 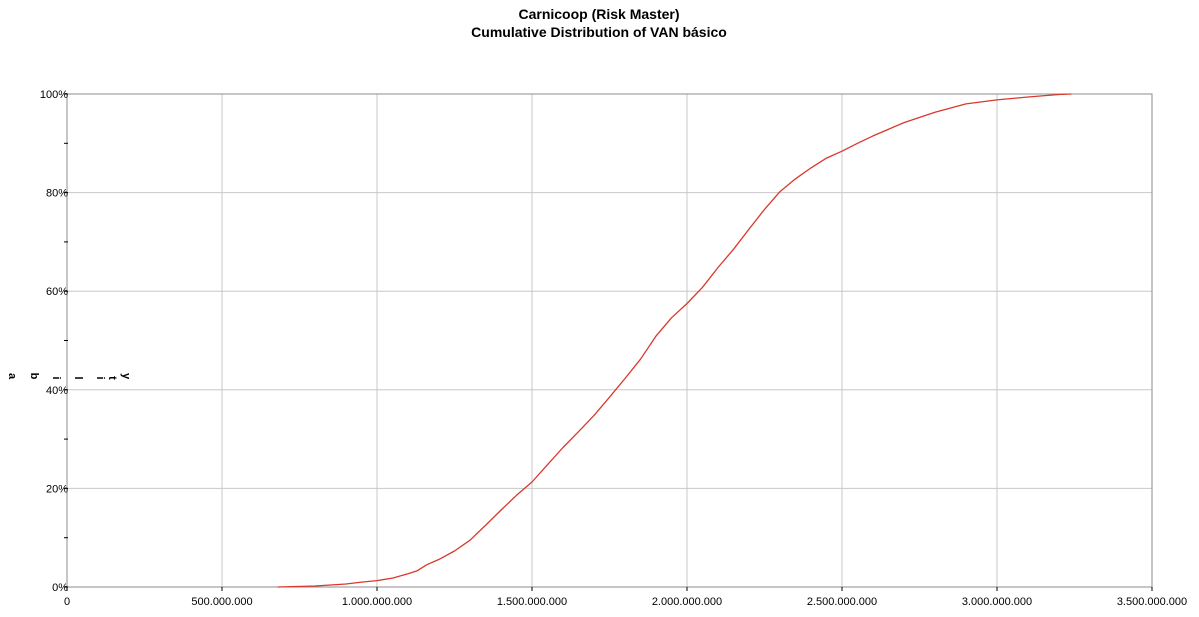 I want to click on x-tick-label: 1.500.000.000, so click(x=532, y=602).